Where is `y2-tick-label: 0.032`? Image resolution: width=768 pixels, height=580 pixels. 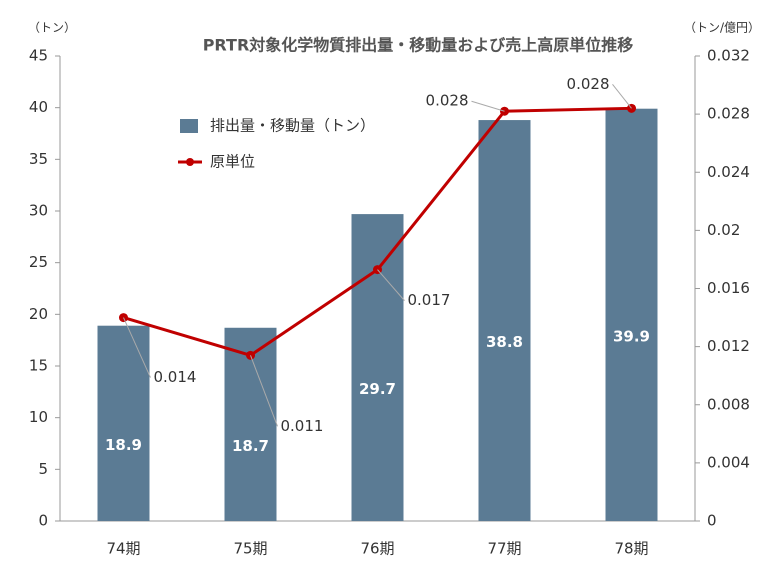
y2-tick-label: 0.032 is located at coordinates (728, 56).